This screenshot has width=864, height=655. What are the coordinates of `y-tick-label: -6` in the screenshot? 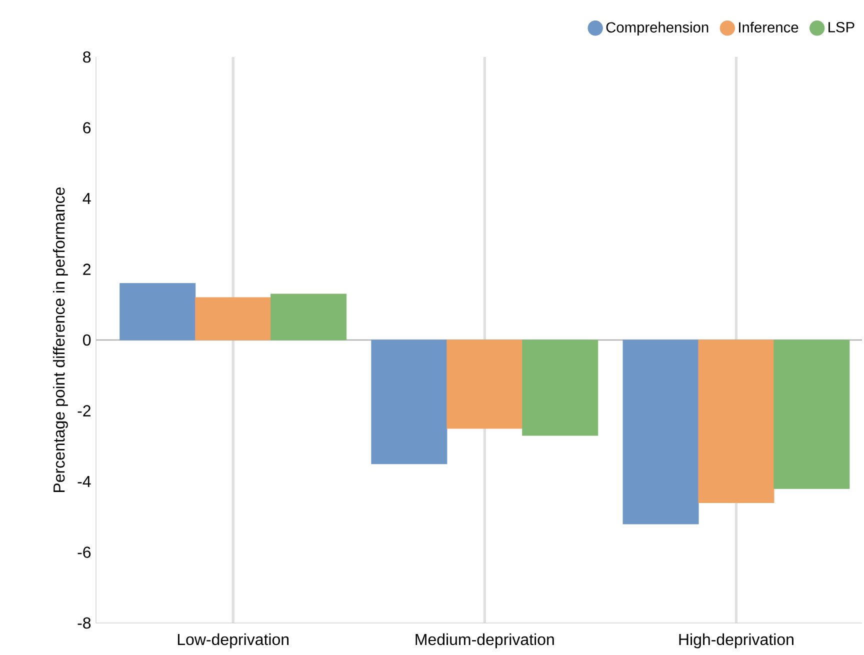 It's located at (84, 552).